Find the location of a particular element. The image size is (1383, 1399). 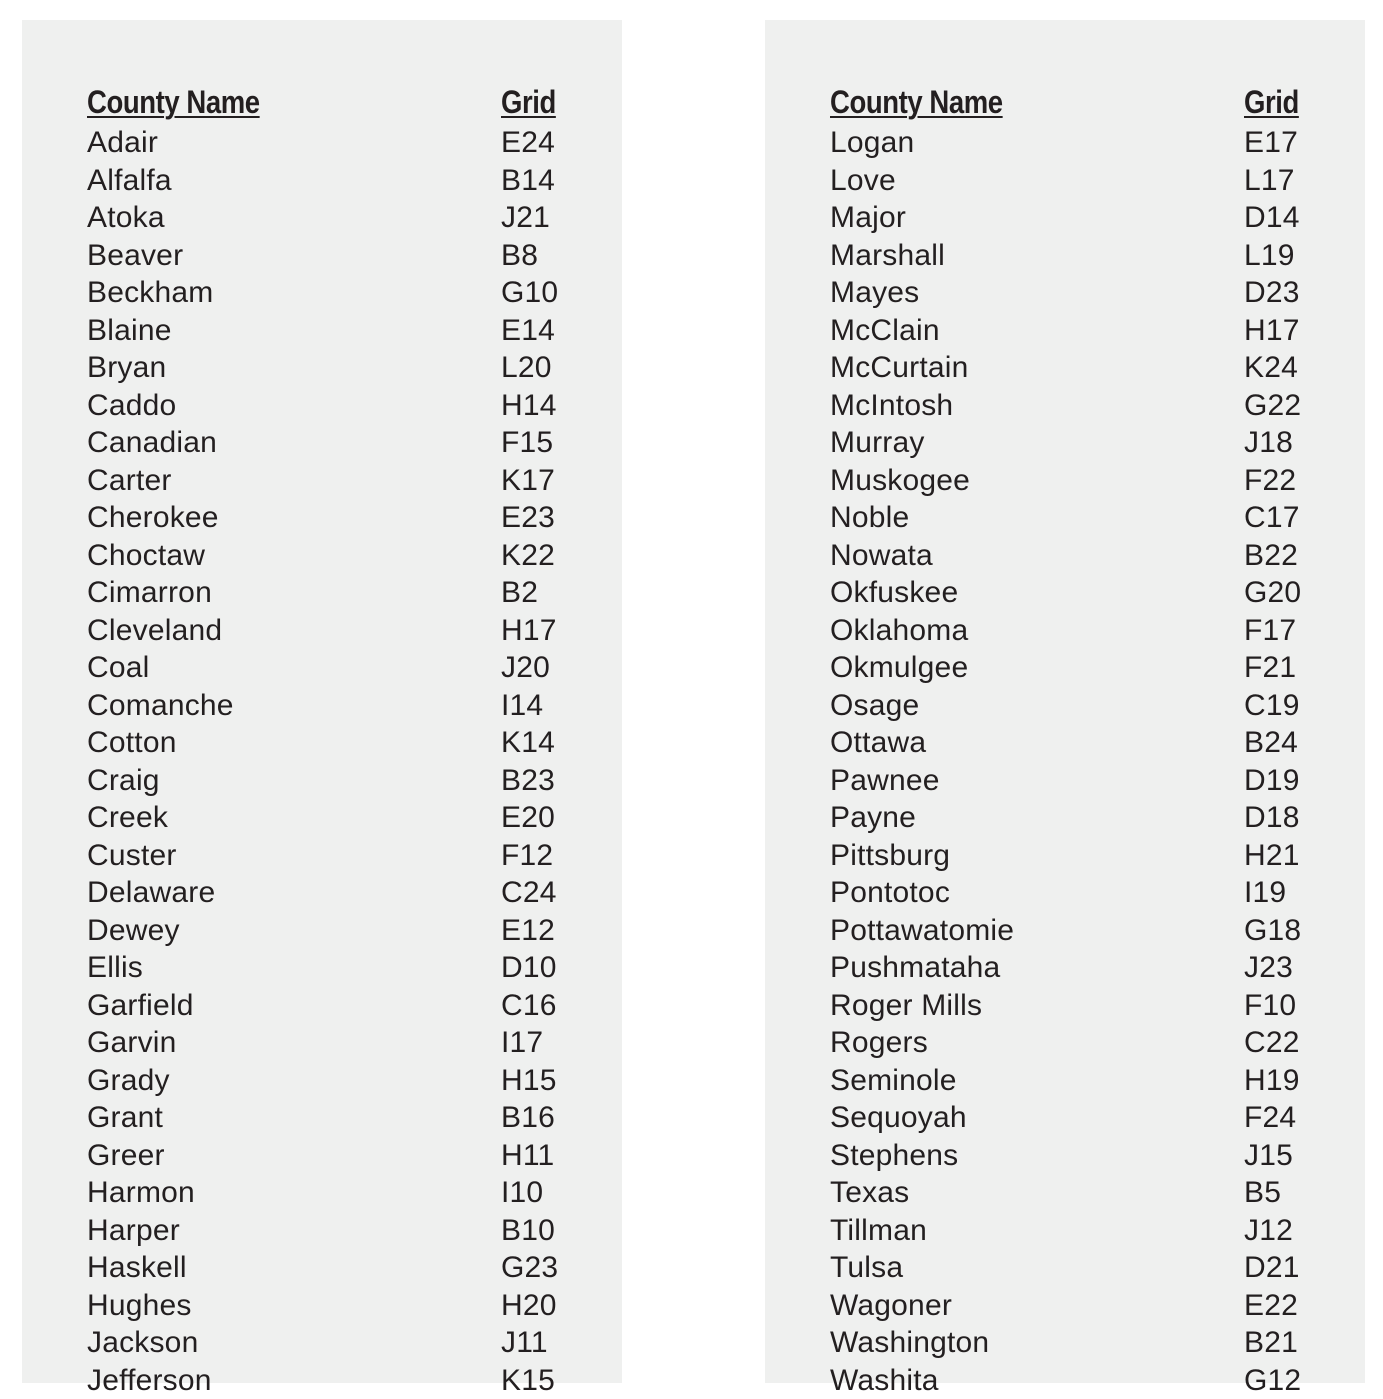

table-row: Haskell G23 is located at coordinates (327, 1268).